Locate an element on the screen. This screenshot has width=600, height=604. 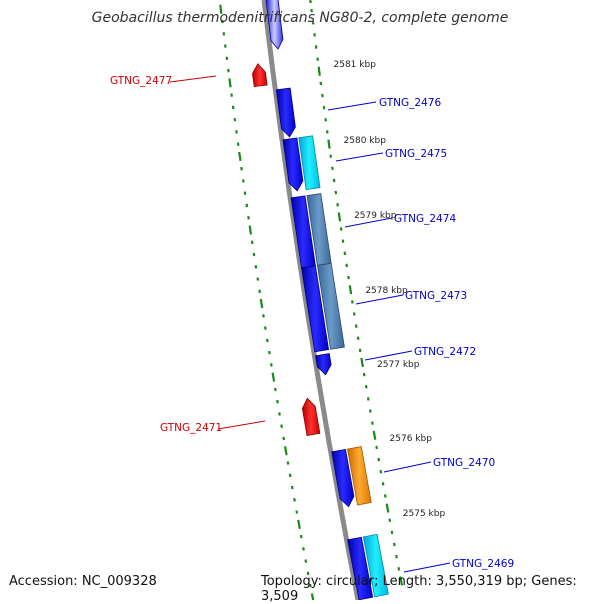
ruler-label: 2579 kbp is located at coordinates (375, 216).